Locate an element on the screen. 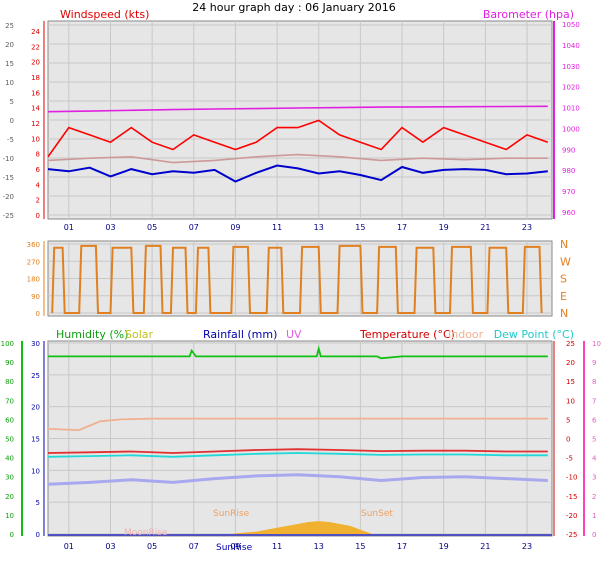 The image size is (608, 561). rainfall-tick: 25 is located at coordinates (35, 376).